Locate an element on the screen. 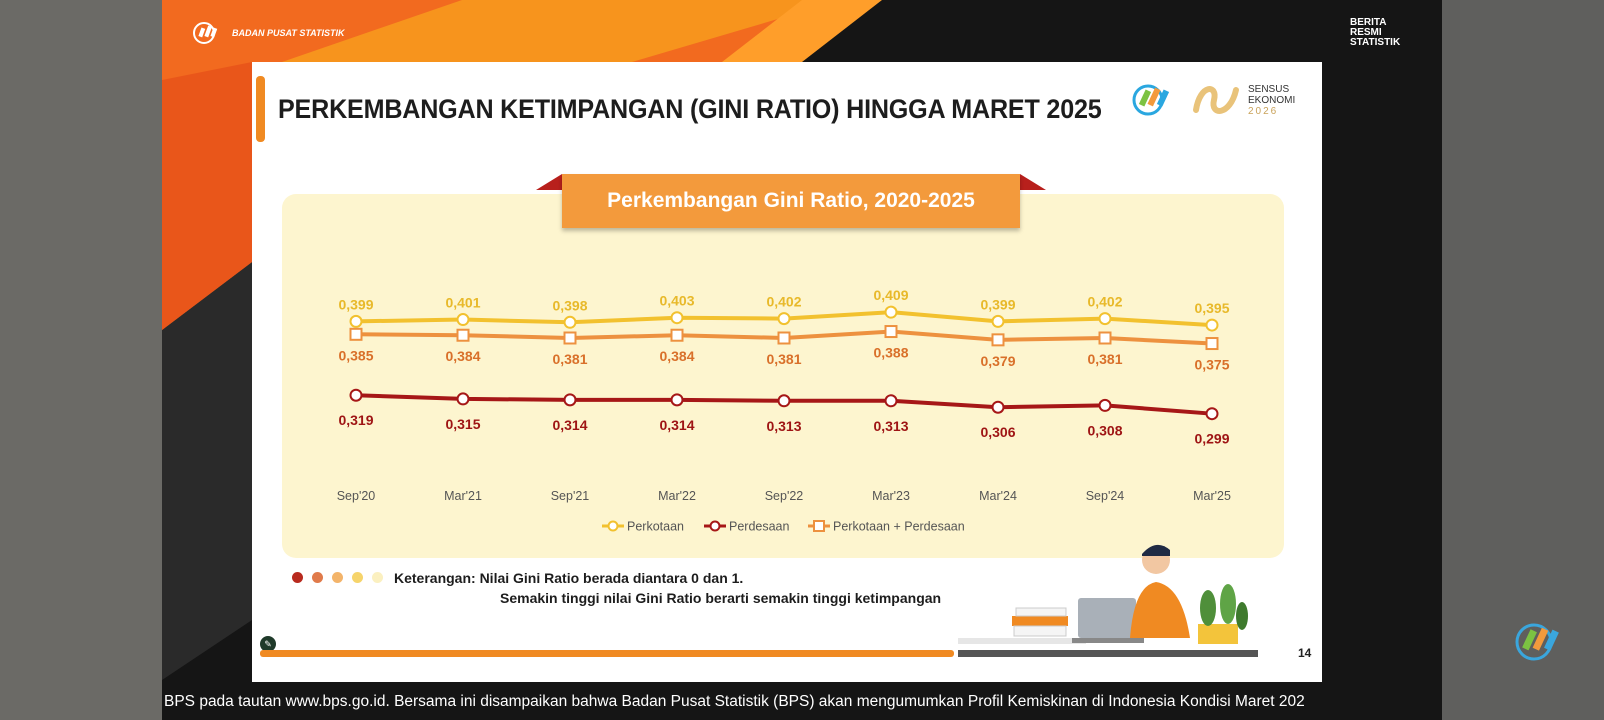 The height and width of the screenshot is (720, 1604). x-tick-label-2: Sep'21 is located at coordinates (570, 496).